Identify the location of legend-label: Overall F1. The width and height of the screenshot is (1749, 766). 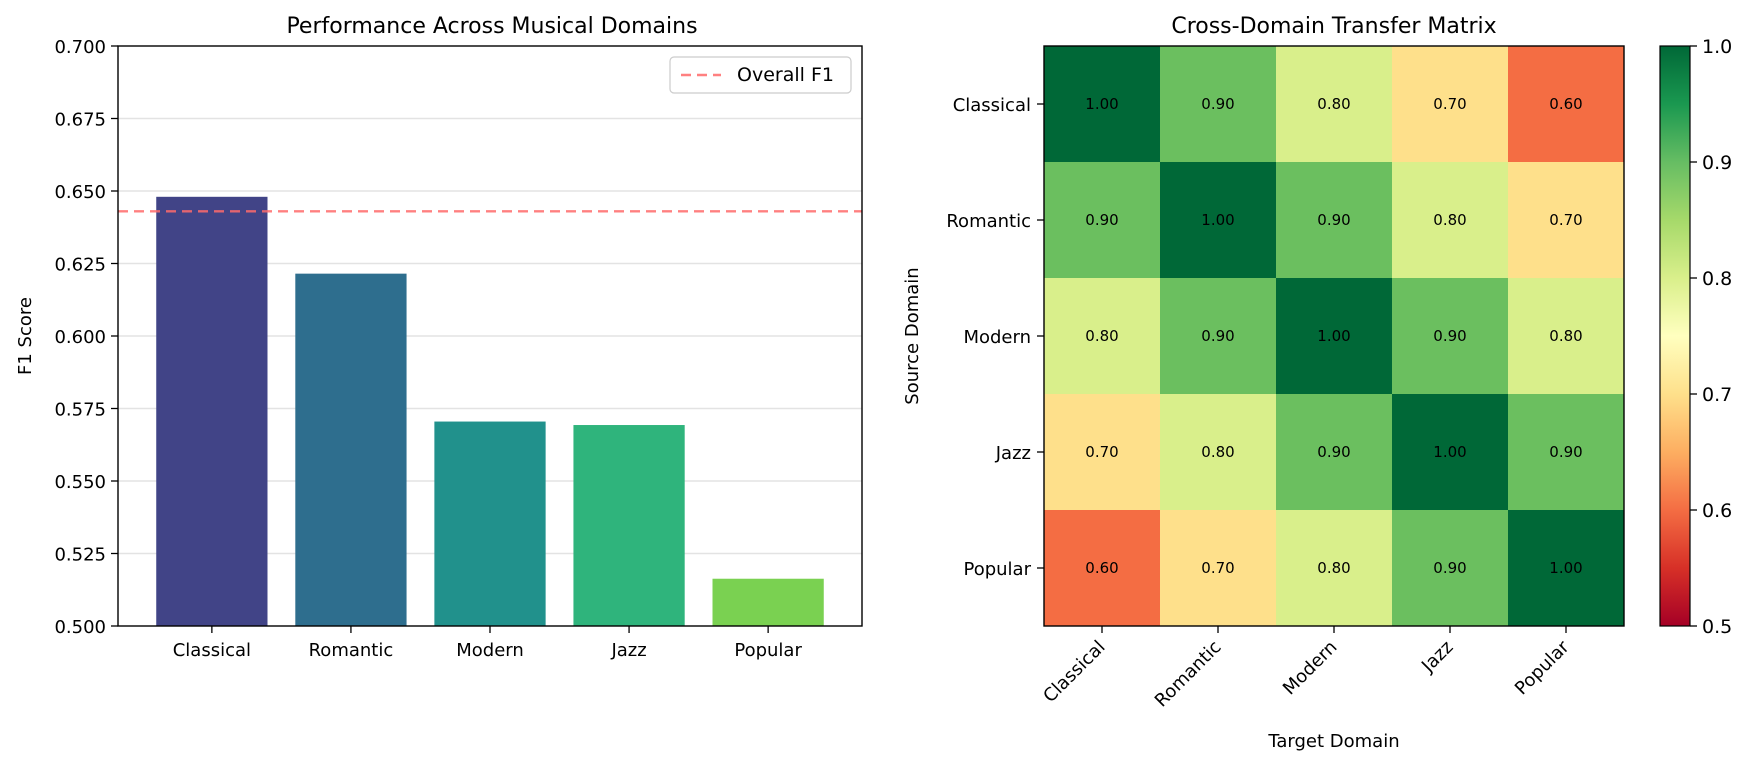
(785, 75).